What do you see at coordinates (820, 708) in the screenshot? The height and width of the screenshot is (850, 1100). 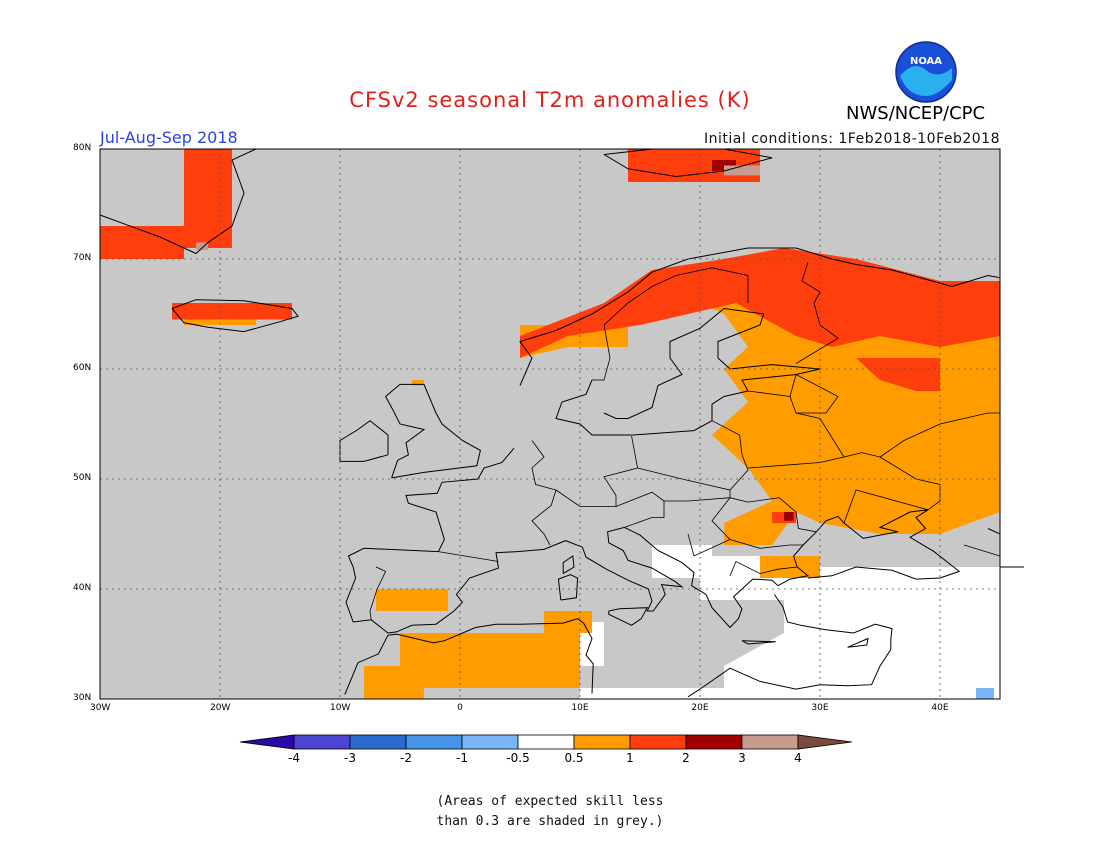 I see `longitude-label: 30E` at bounding box center [820, 708].